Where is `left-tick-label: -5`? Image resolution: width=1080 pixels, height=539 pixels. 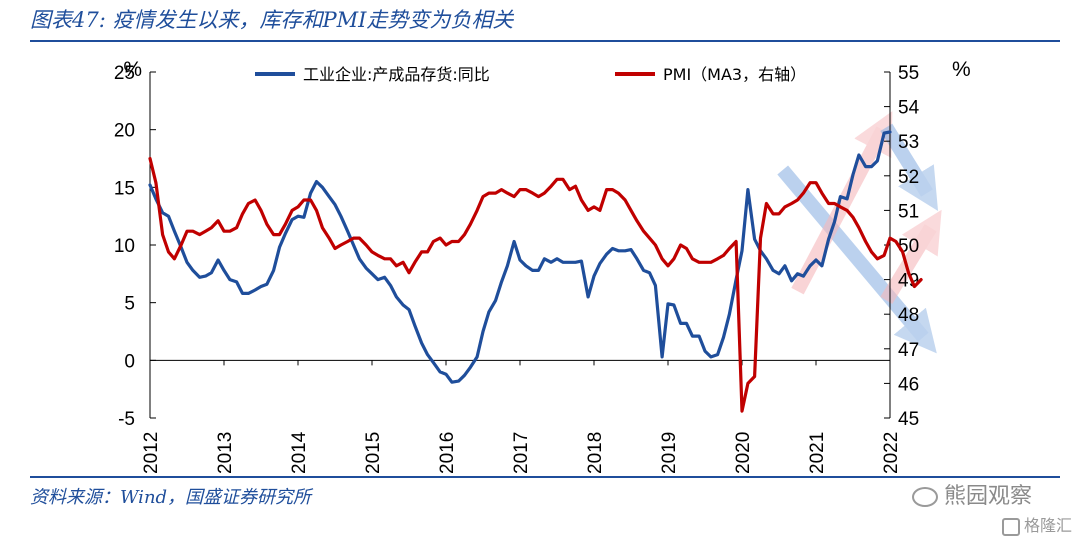 left-tick-label: -5 is located at coordinates (126, 419).